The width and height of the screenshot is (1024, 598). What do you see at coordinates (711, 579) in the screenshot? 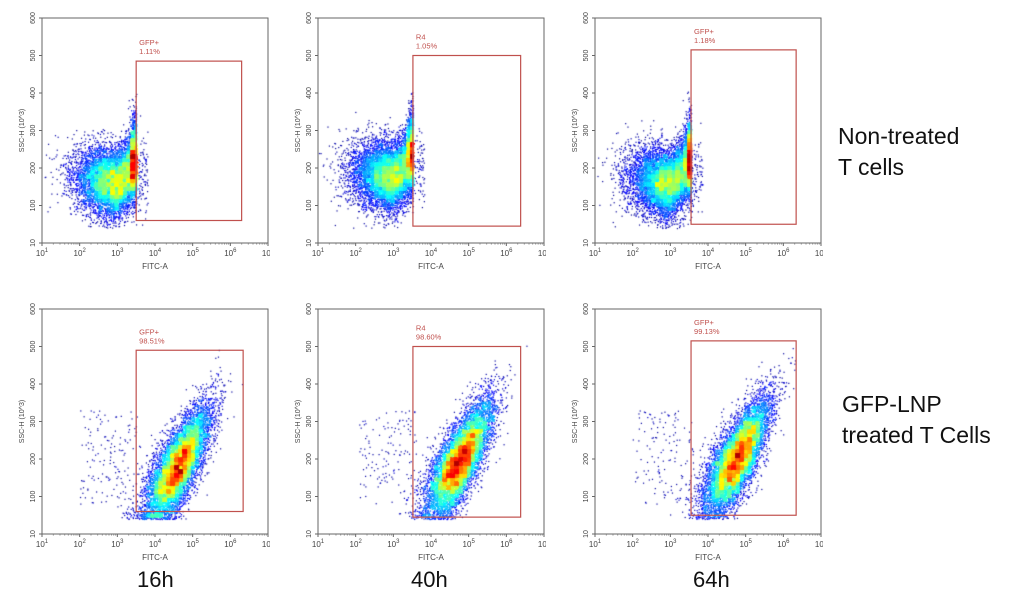
I see `time-label-64h: 64h` at bounding box center [711, 579].